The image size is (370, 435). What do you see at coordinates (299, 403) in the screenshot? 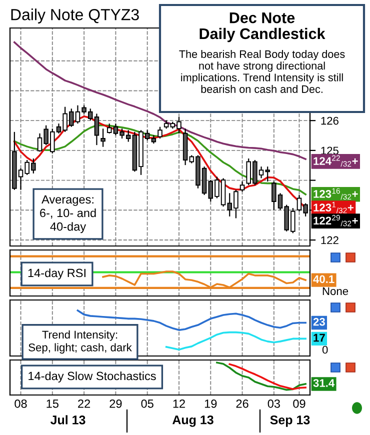
I see `x-tick-label: 09` at bounding box center [299, 403].